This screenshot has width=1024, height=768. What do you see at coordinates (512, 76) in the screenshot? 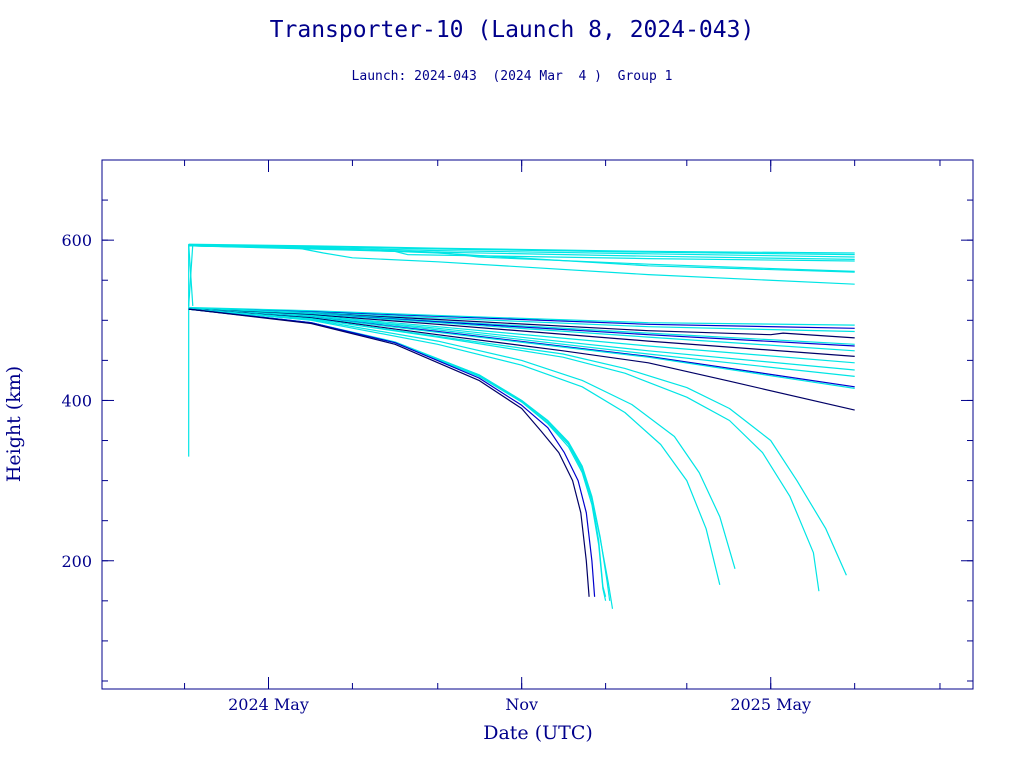
I see `chart-subtitle: Launch: 2024-043 (2024 Mar 4 ) Group 1` at bounding box center [512, 76].